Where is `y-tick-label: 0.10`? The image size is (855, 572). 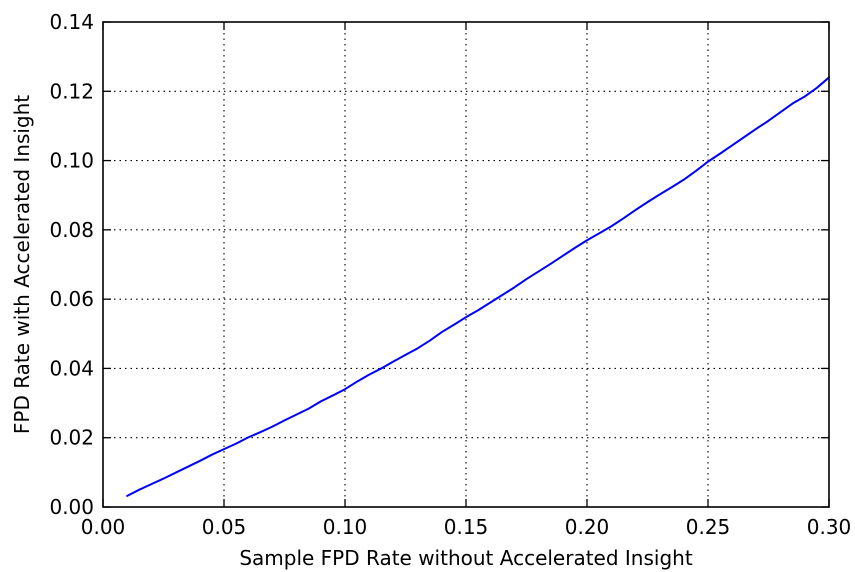 y-tick-label: 0.10 is located at coordinates (71, 161).